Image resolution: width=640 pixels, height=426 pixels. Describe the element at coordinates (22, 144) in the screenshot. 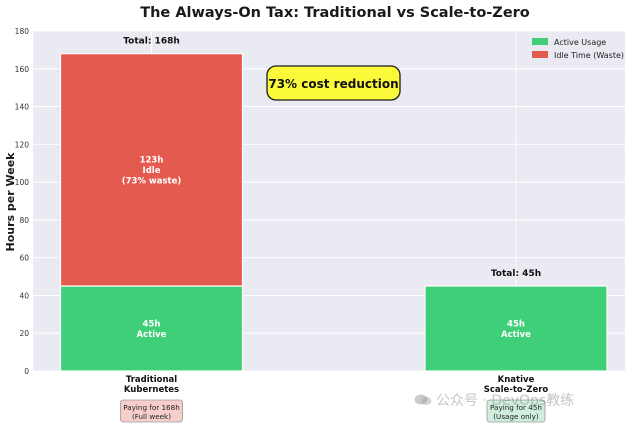

I see `y-tick-label: 120` at that location.